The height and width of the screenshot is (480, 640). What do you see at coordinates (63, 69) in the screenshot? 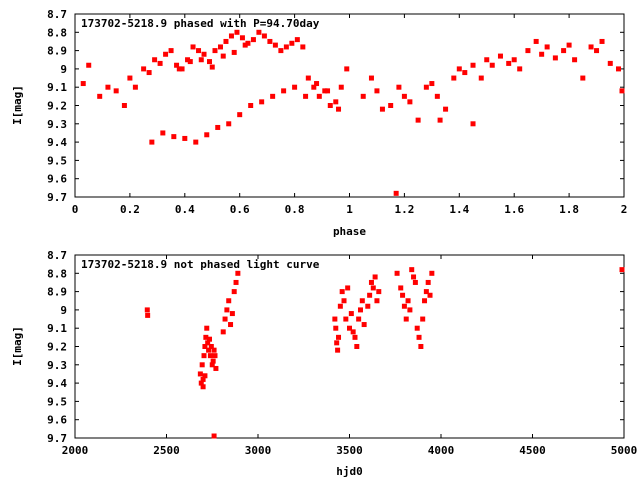
I see `y-tick-label: 9` at bounding box center [63, 69].